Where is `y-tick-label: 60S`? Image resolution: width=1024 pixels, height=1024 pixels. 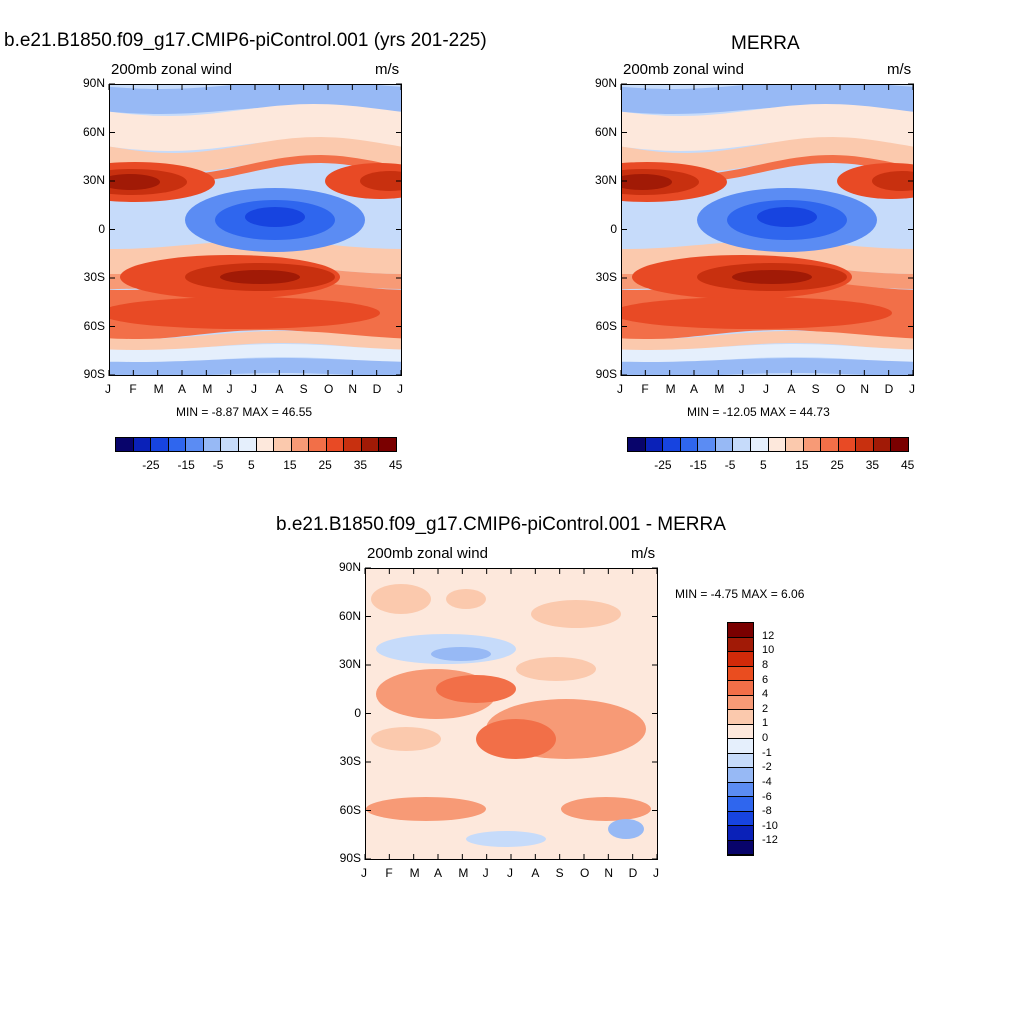
y-tick-label: 60S is located at coordinates (94, 325).